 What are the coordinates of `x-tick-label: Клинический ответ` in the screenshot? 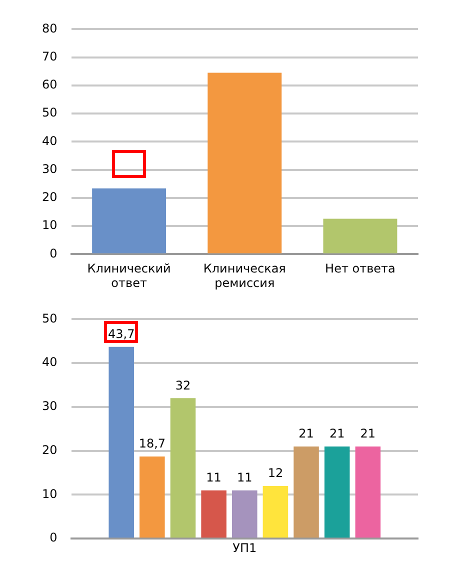 It's located at (129, 276).